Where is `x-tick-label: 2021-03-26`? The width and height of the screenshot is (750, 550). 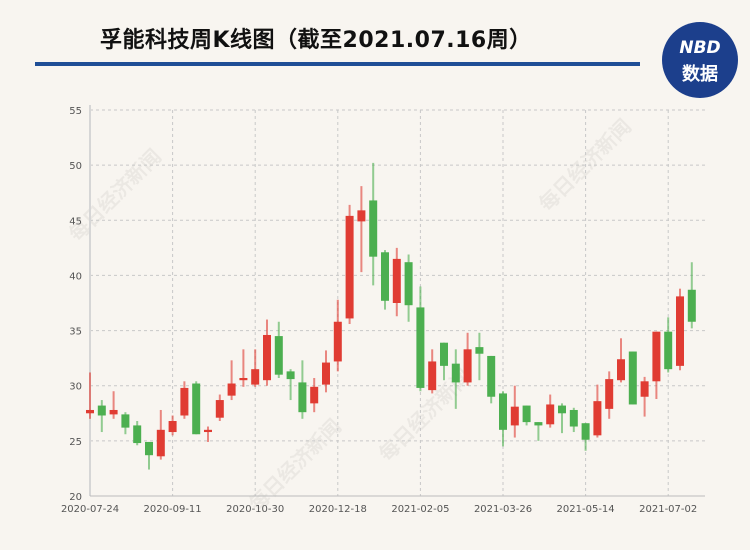
x-tick-label: 2021-03-26 is located at coordinates (503, 509).